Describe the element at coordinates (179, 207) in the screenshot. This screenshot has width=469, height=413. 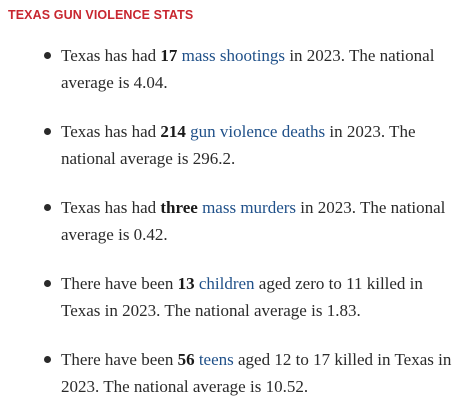
I see `stat-number: three` at that location.